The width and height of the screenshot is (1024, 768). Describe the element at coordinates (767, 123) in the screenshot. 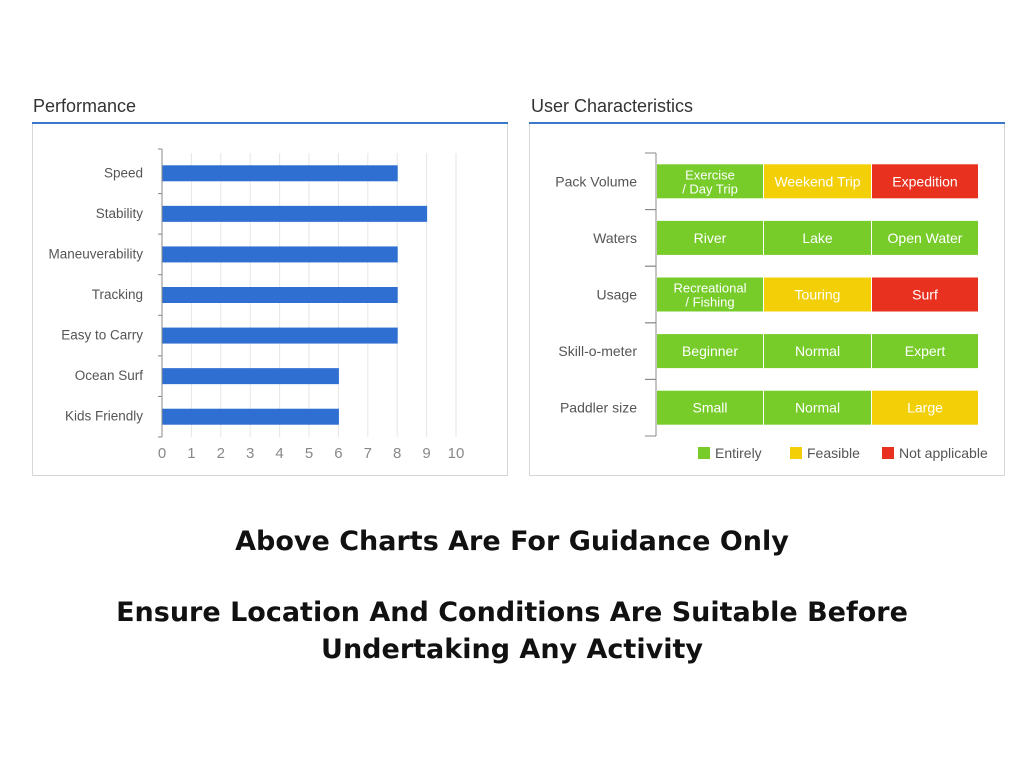

I see `user-characteristics-title-rule` at that location.